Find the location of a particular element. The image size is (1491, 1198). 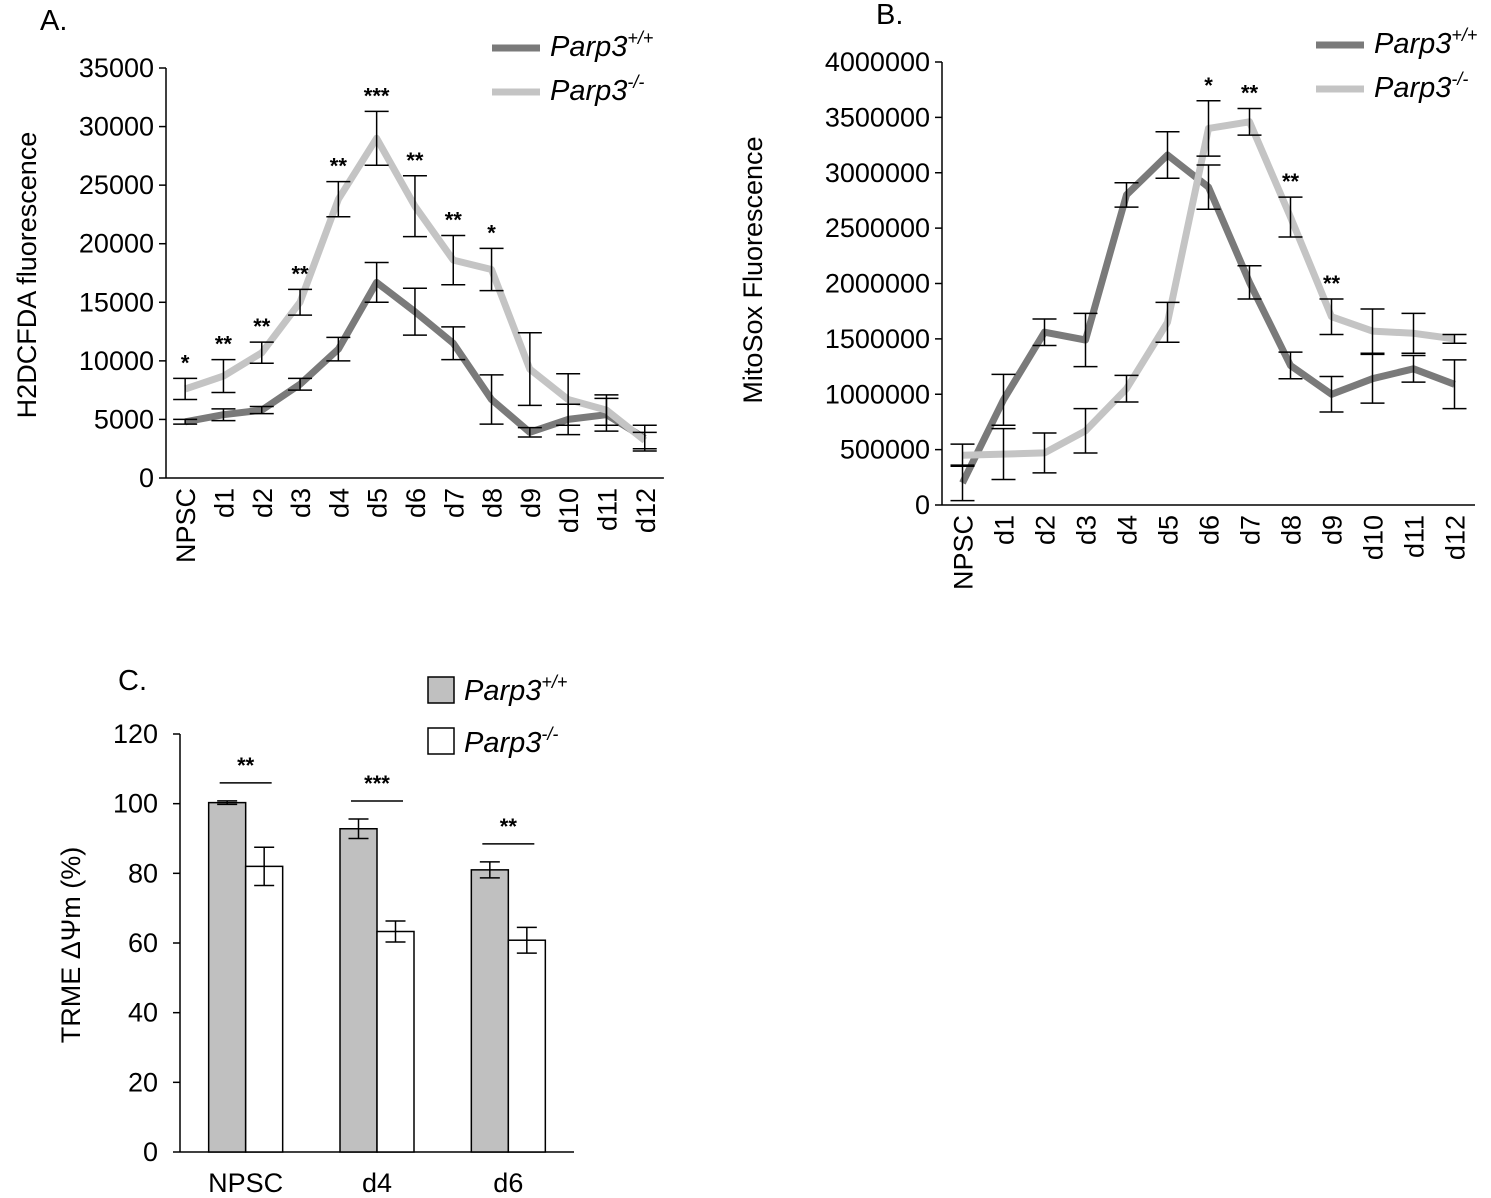

panel-c-x-tick-label: d6 is located at coordinates (508, 1183).